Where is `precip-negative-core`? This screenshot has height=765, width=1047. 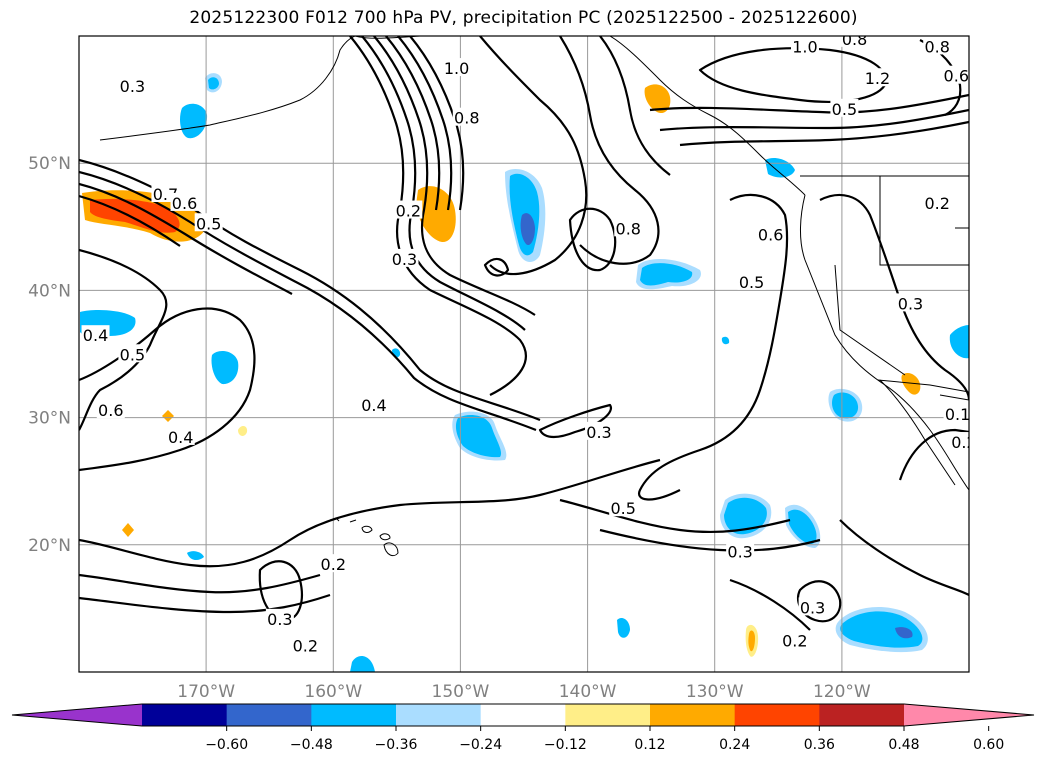
precip-negative-core is located at coordinates (904, 633).